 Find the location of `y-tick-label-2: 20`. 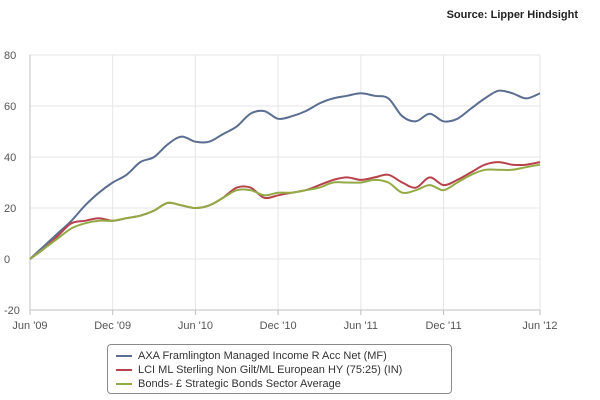

y-tick-label-2: 20 is located at coordinates (10, 209).